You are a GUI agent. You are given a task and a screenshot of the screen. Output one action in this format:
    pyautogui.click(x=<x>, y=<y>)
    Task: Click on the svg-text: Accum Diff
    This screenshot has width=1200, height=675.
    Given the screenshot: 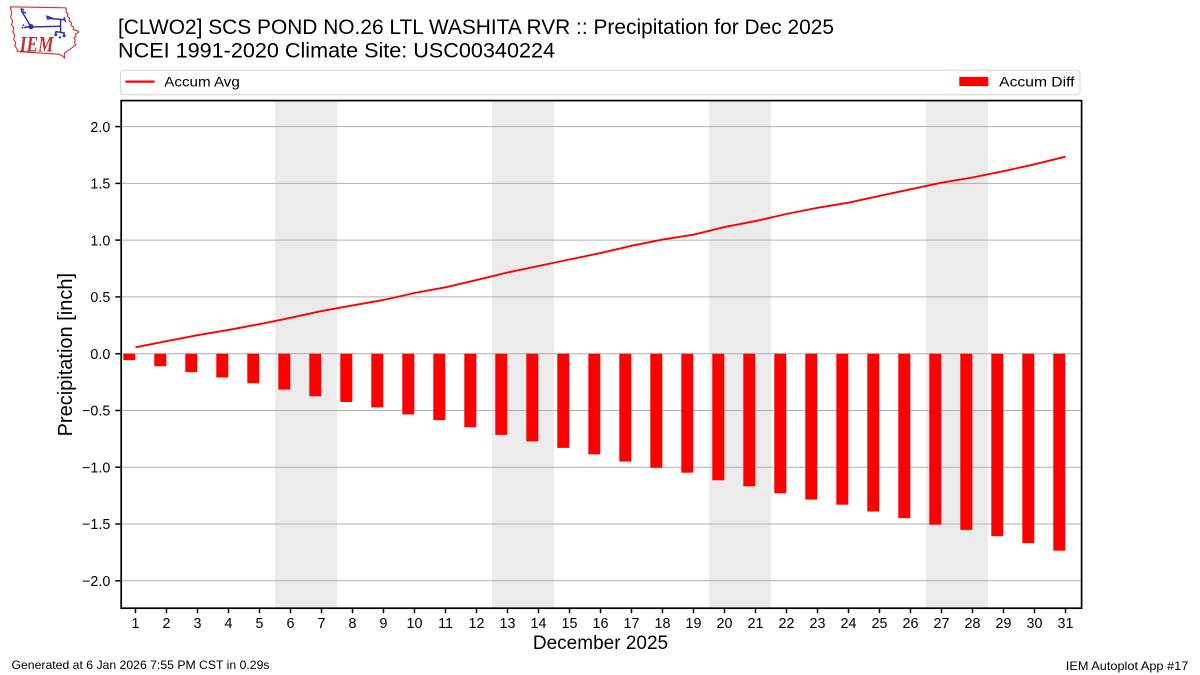 What is the action you would take?
    pyautogui.click(x=1036, y=82)
    